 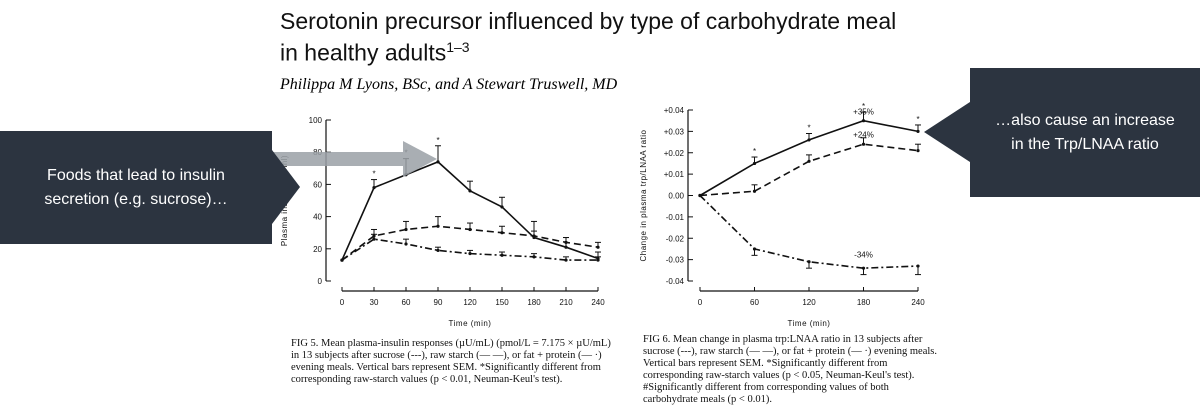 What do you see at coordinates (675, 238) in the screenshot?
I see `y-tick-label: -0.02` at bounding box center [675, 238].